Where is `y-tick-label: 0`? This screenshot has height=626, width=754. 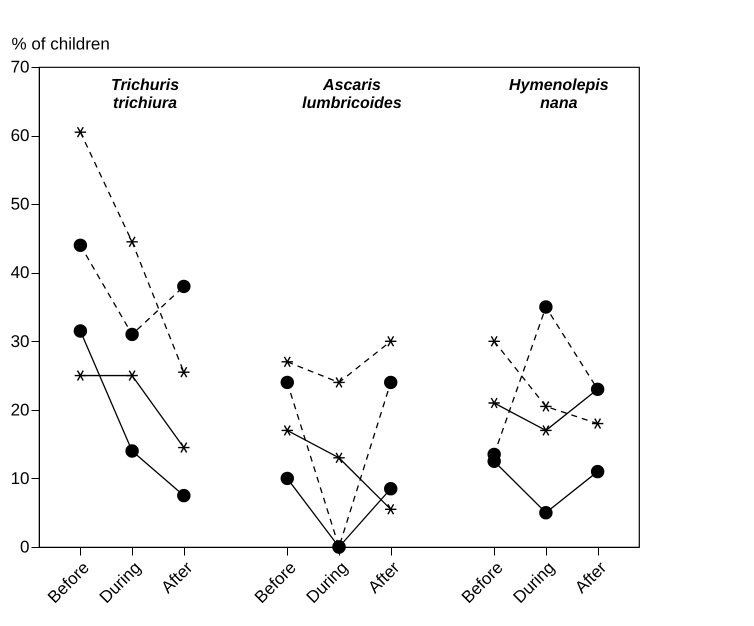 y-tick-label: 0 is located at coordinates (25, 547).